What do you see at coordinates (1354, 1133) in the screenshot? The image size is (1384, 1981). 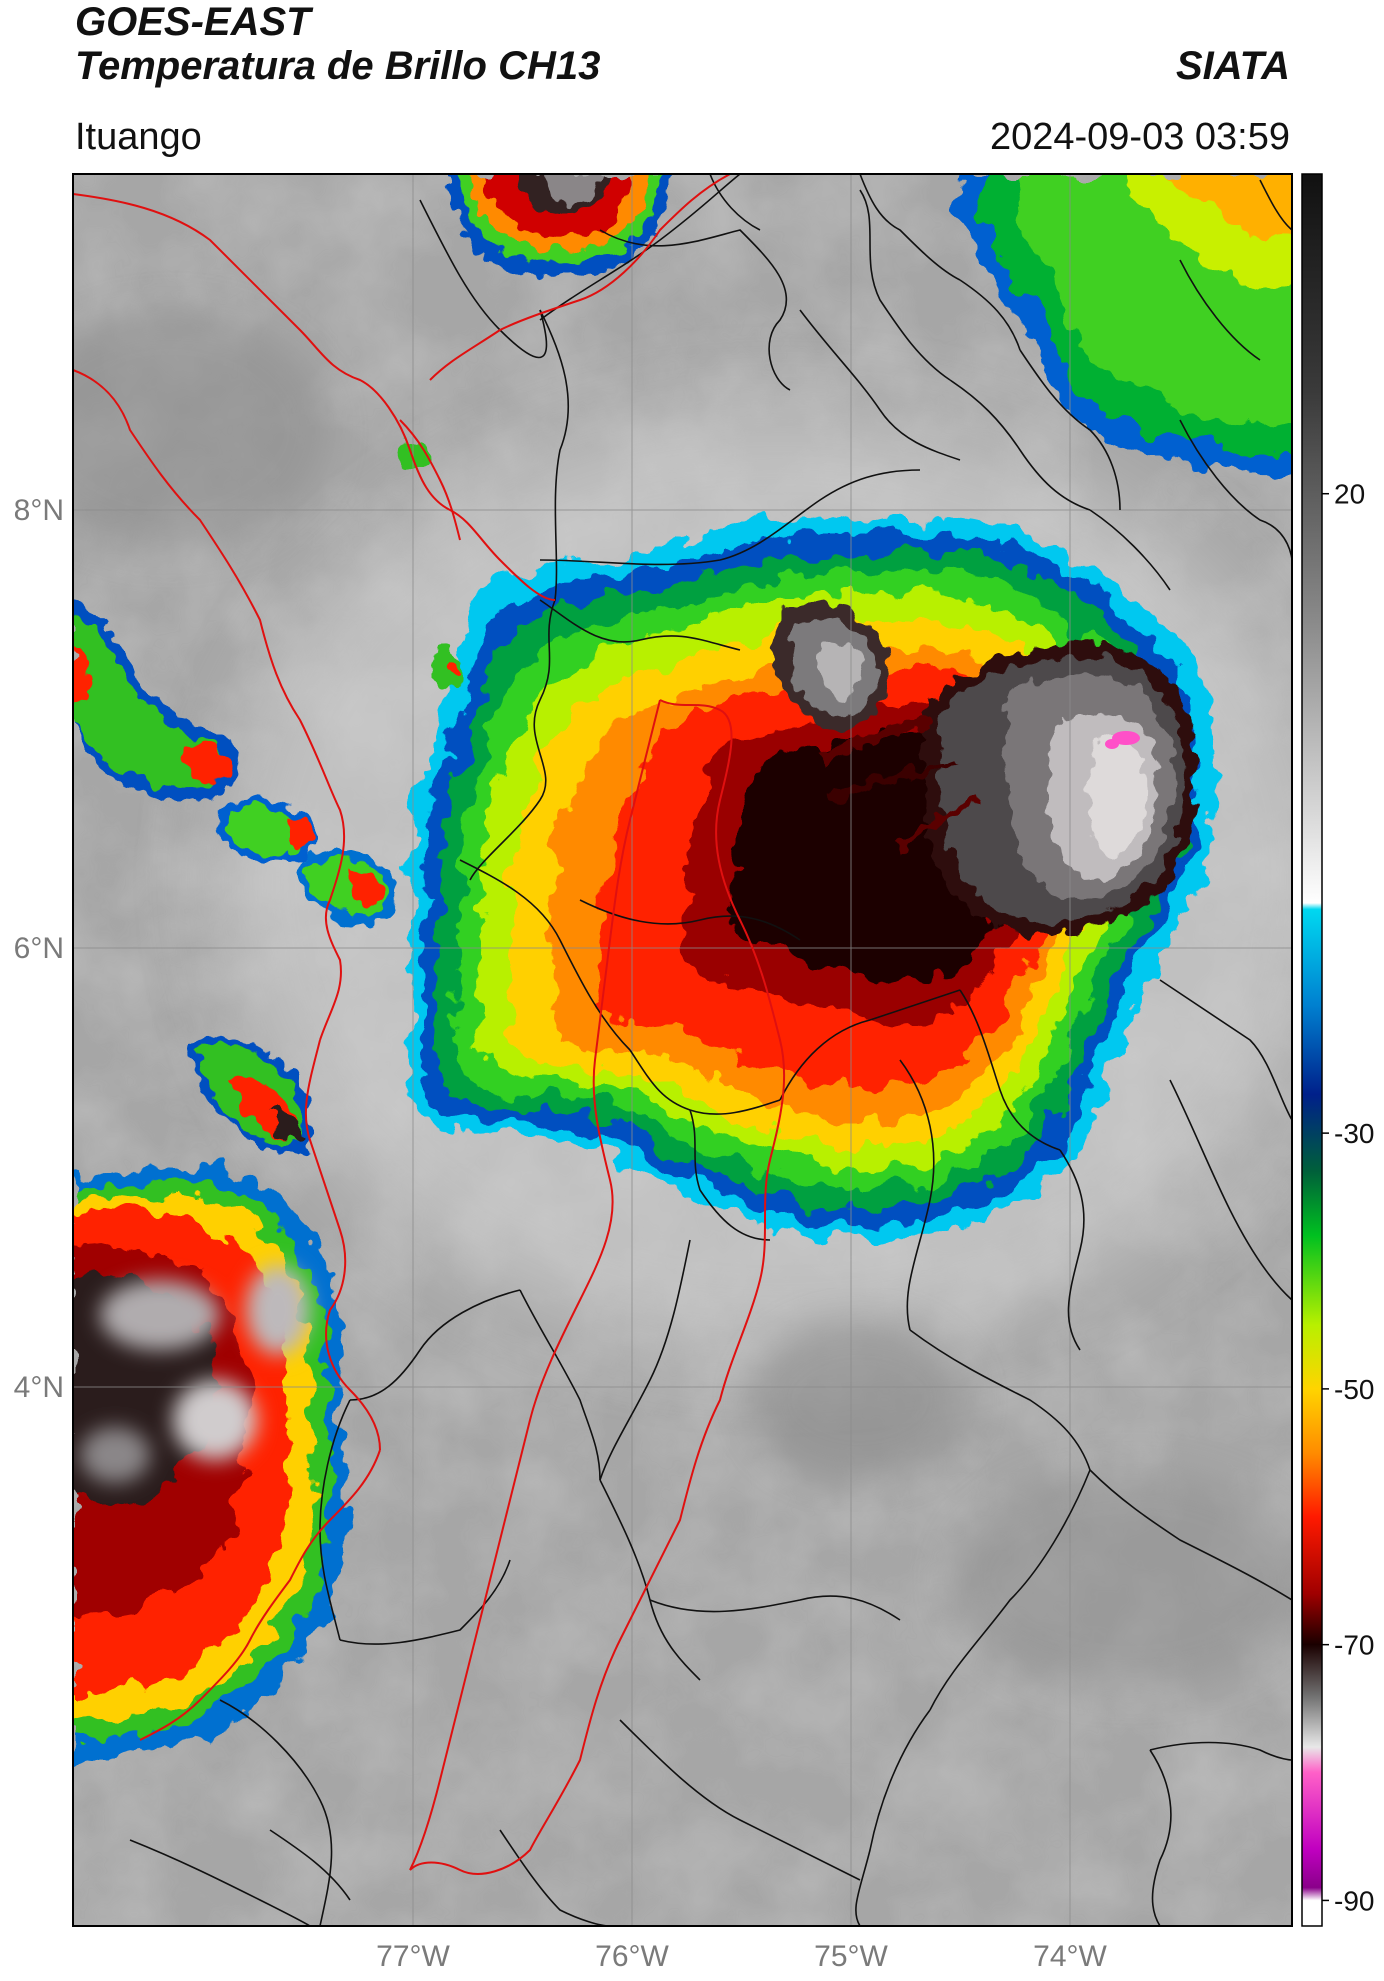 I see `colorbar-tick-label: -30` at bounding box center [1354, 1133].